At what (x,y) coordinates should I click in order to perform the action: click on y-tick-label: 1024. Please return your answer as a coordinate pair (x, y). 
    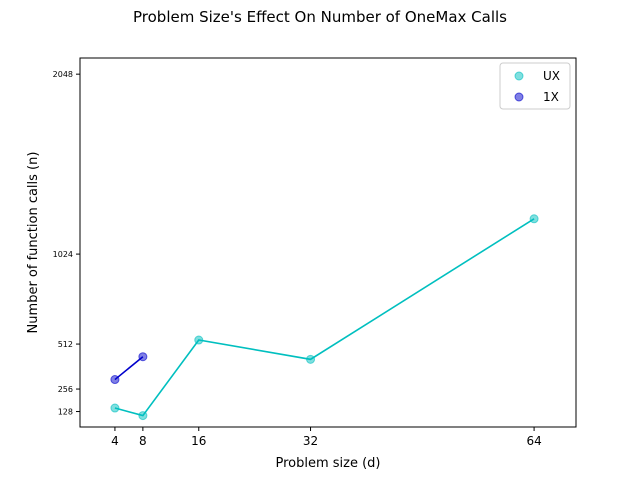
    Looking at the image, I should click on (63, 254).